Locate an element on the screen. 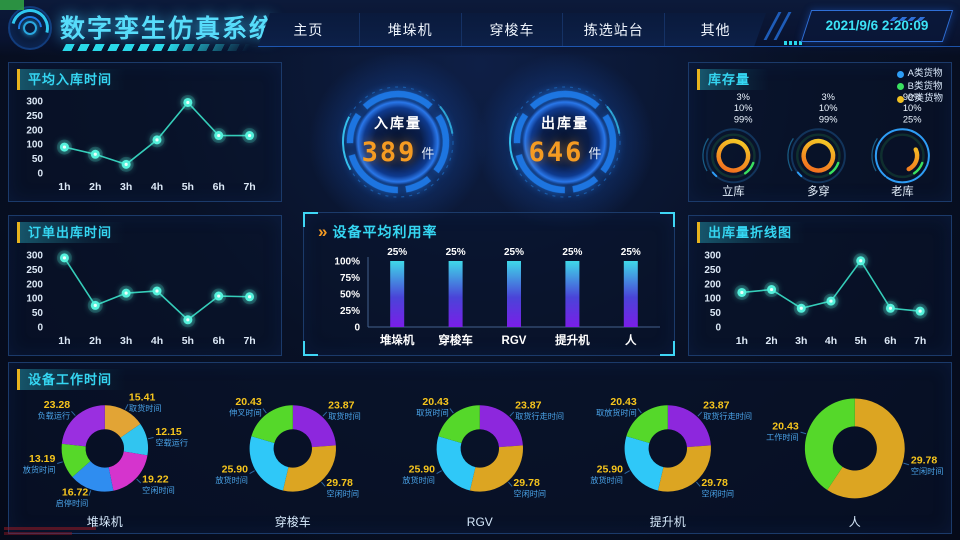 This screenshot has width=960, height=540. svg-text: 3% is located at coordinates (827, 97).